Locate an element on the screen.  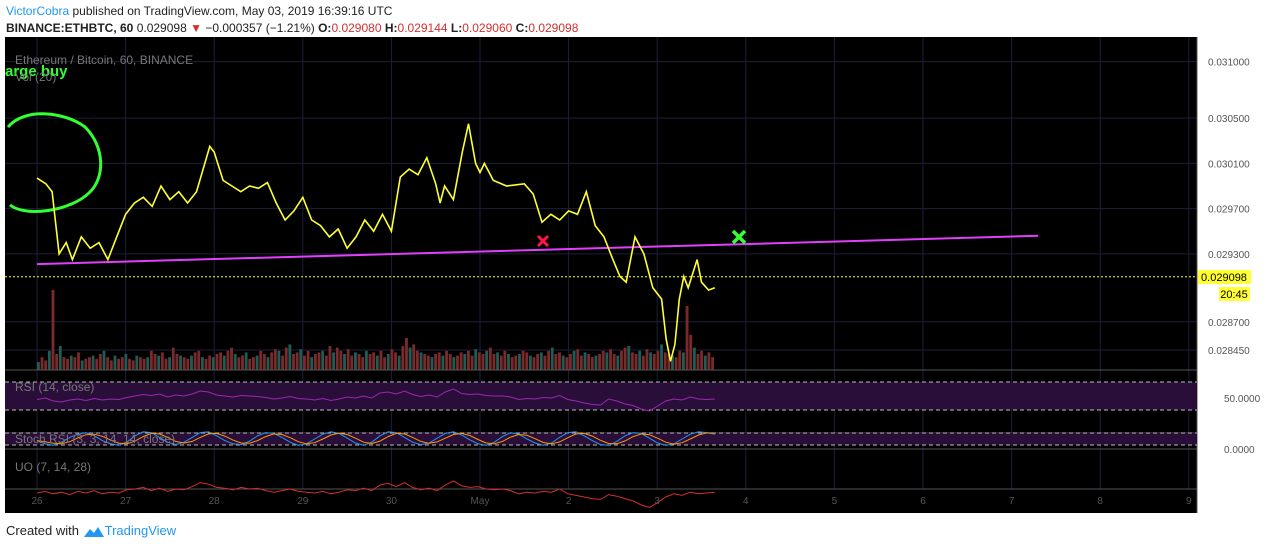
open-label: O: is located at coordinates (325, 28).